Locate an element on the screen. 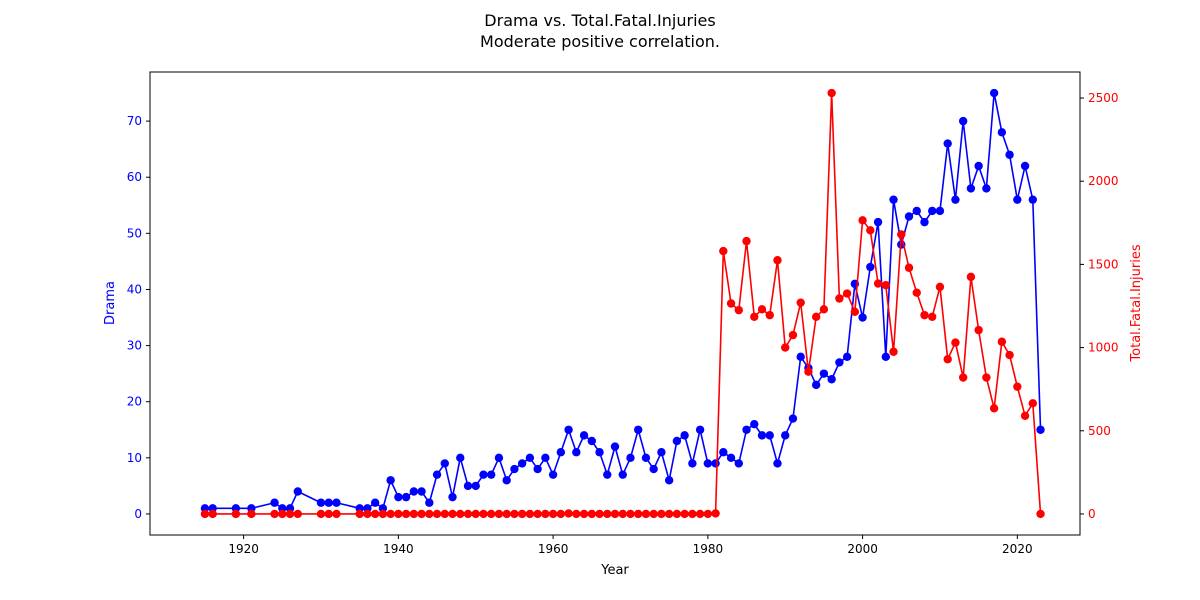 The image size is (1200, 600). point-left-1954 is located at coordinates (506, 480).